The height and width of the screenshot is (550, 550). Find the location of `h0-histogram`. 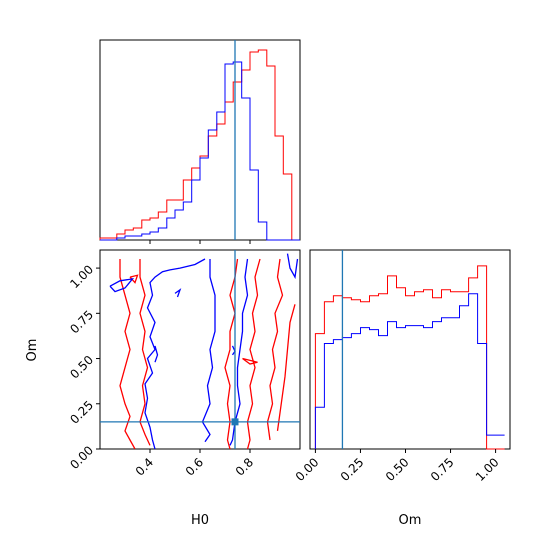

h0-histogram is located at coordinates (199, 142).